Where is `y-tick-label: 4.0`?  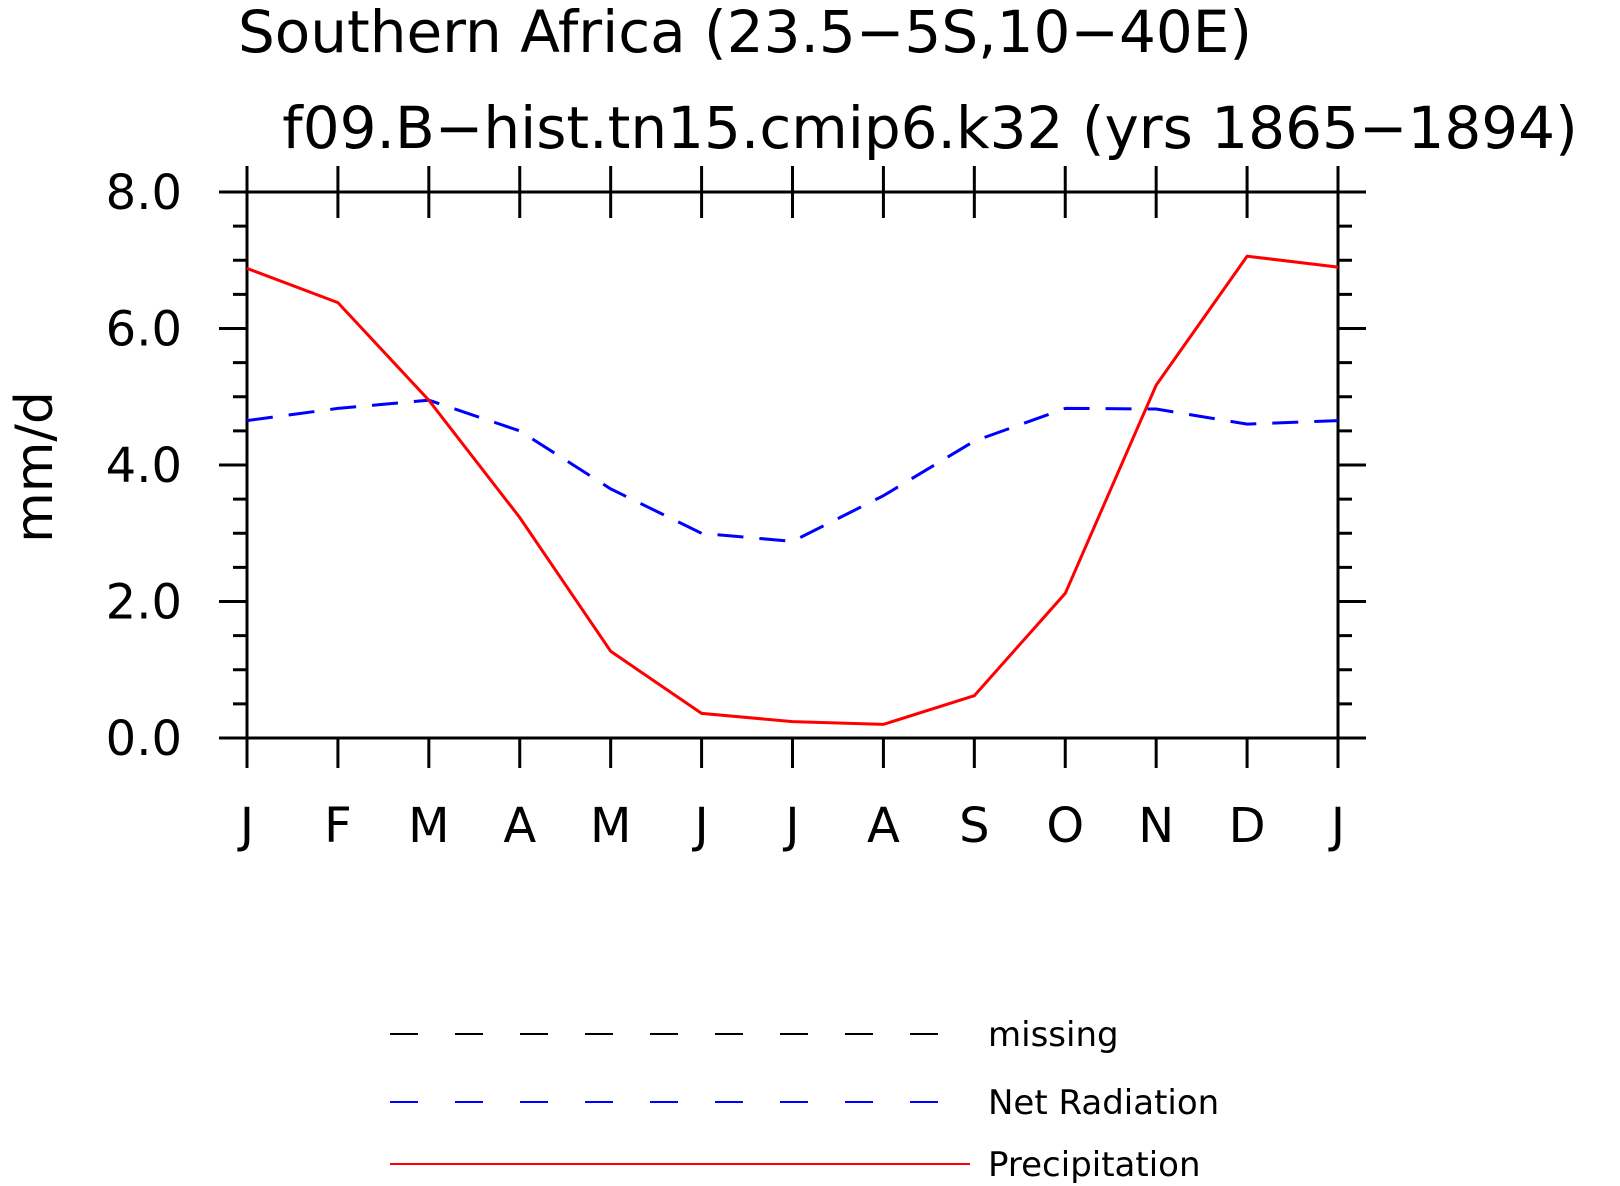 y-tick-label: 4.0 is located at coordinates (144, 466).